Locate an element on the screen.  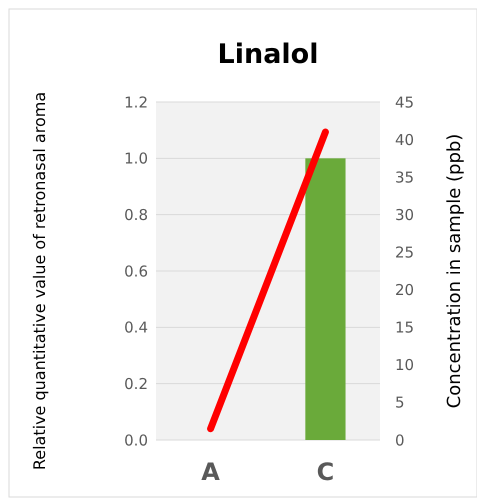
y-axis-title: Relative quantitative value of retronasal aroma is located at coordinates (39, 281).